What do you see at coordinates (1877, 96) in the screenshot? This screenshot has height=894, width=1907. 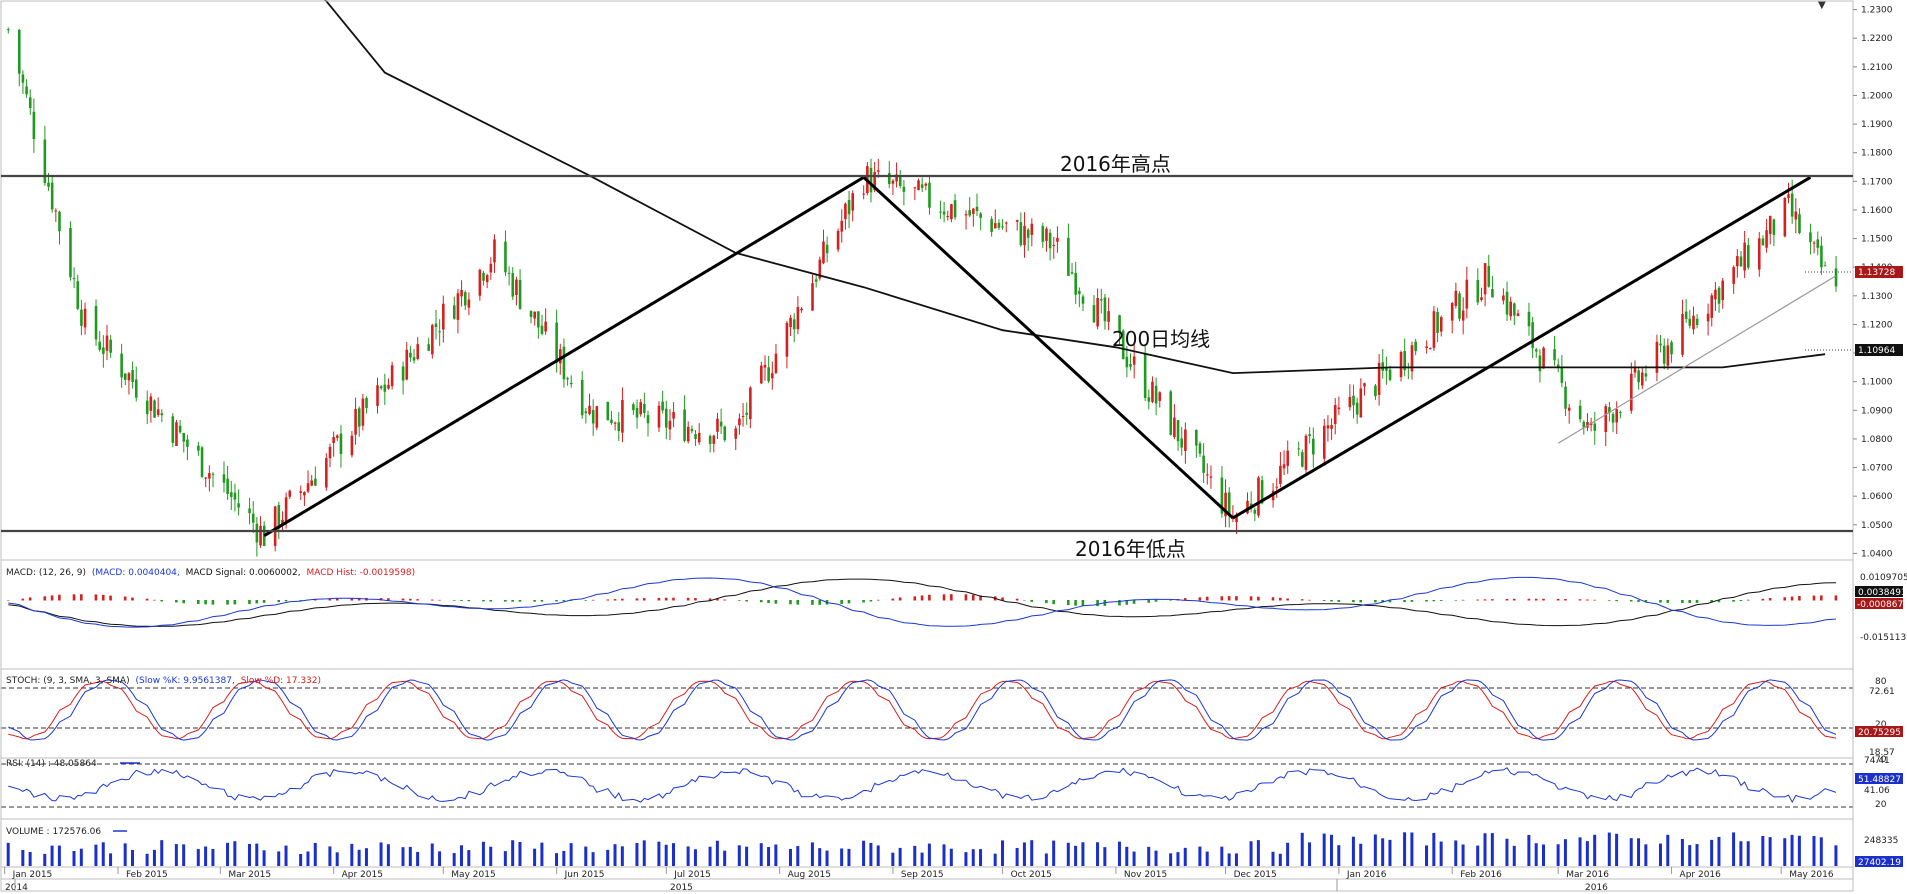 I see `price-tick-label: 1.2000` at bounding box center [1877, 96].